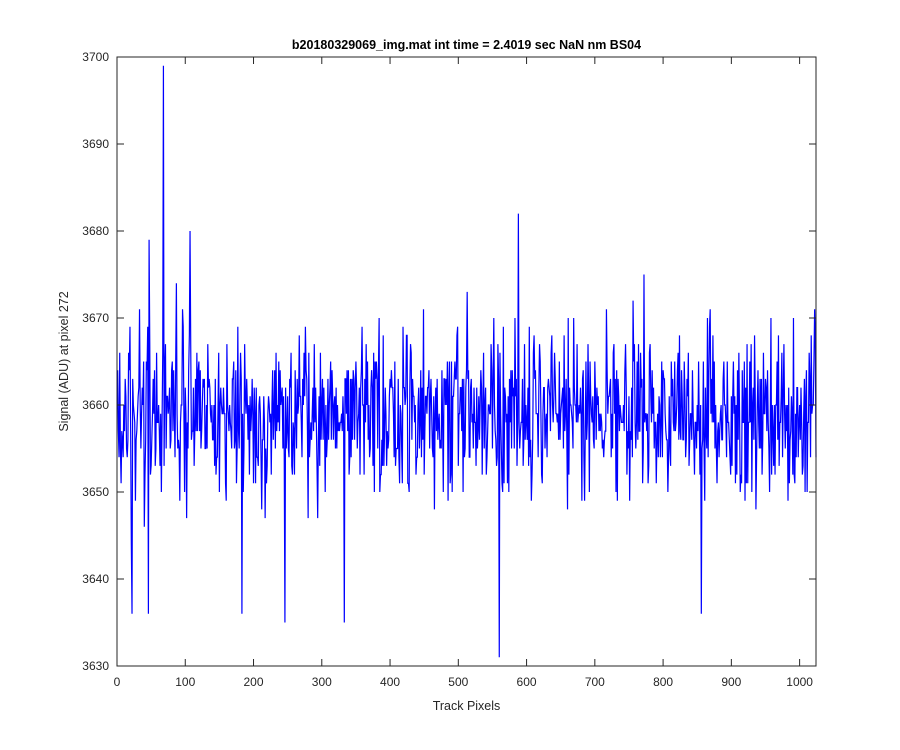 This screenshot has width=900, height=750. I want to click on x-tick-label: 0, so click(117, 682).